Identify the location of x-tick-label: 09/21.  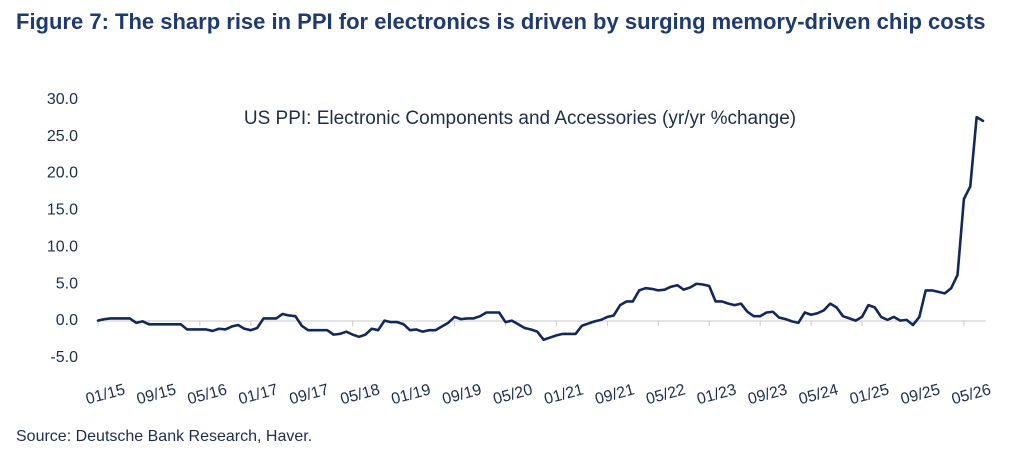
(614, 394).